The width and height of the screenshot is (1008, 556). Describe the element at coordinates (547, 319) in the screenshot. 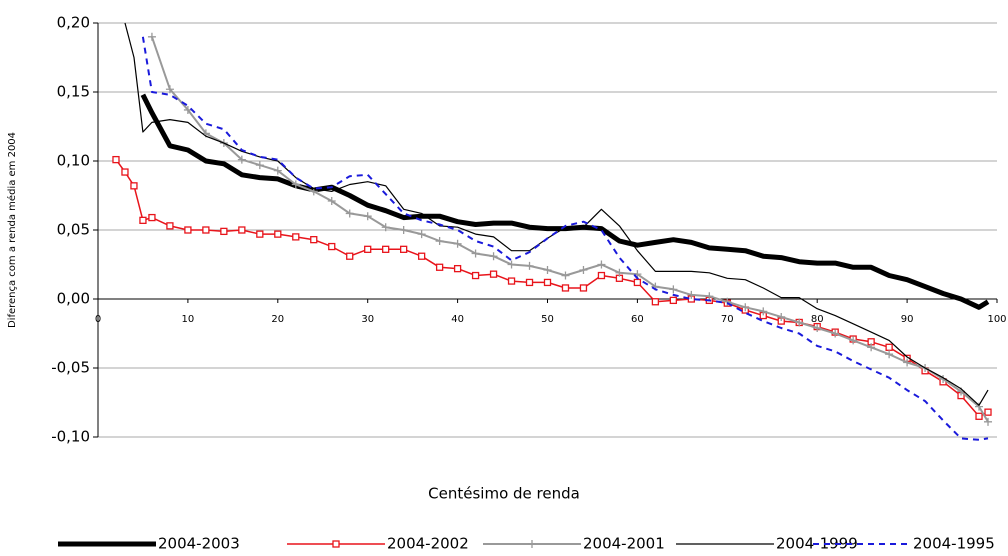

I see `x-tick-label: 50` at that location.